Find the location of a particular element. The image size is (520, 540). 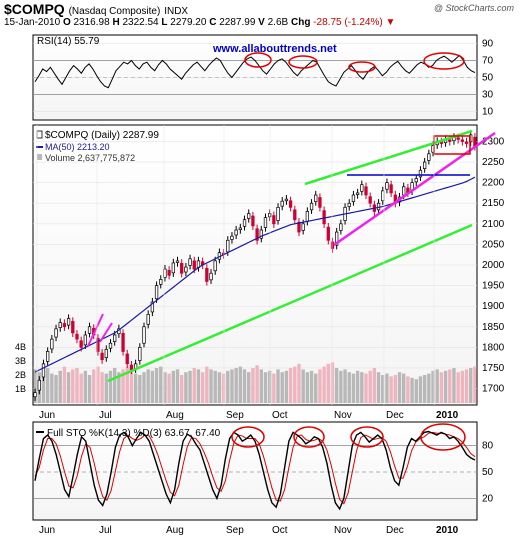

quote-date: 15-Jan-2010 is located at coordinates (32, 22).